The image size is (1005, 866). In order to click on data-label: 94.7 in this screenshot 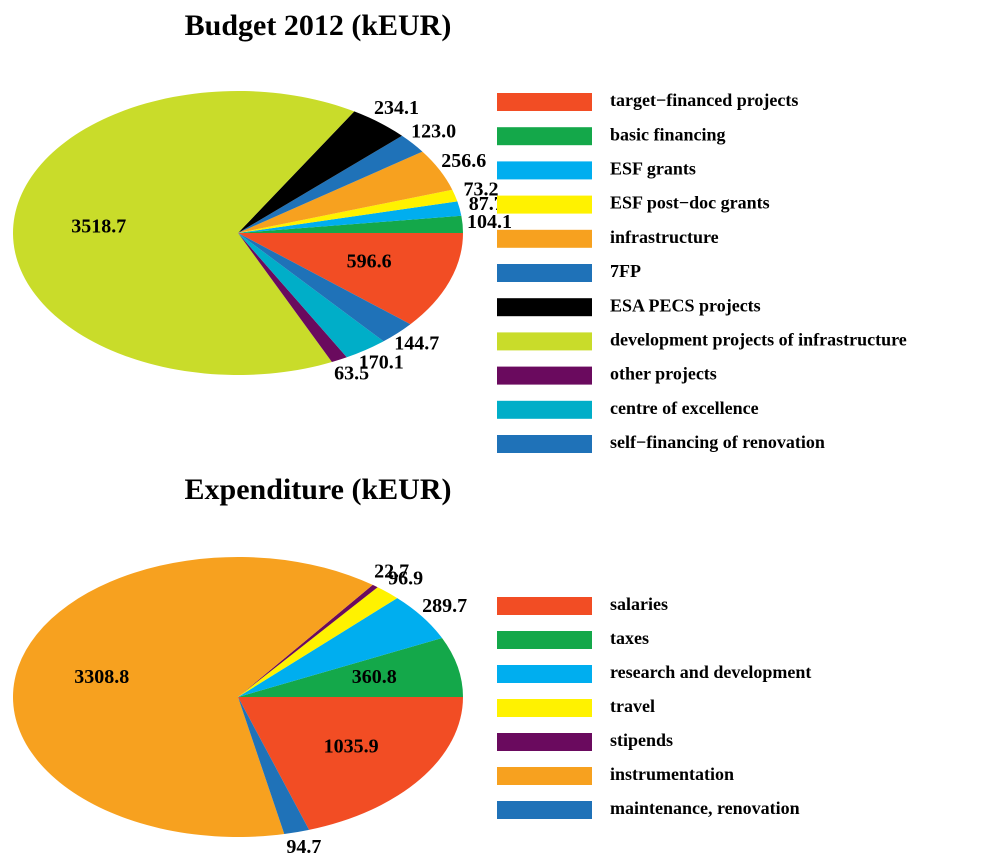, I will do `click(303, 847)`.